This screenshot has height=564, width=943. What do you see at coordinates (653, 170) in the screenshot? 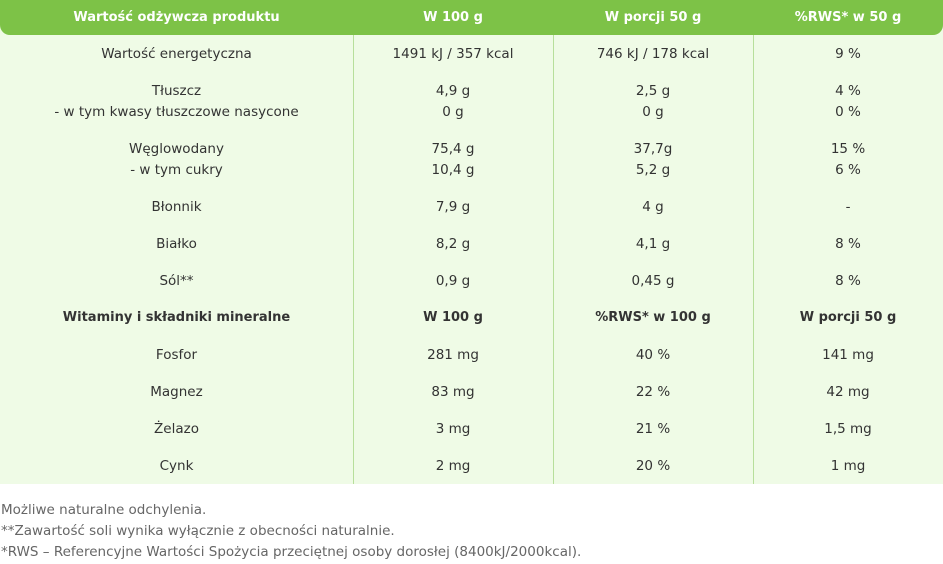
I see `row-value-portion: 5,2 g` at bounding box center [653, 170].